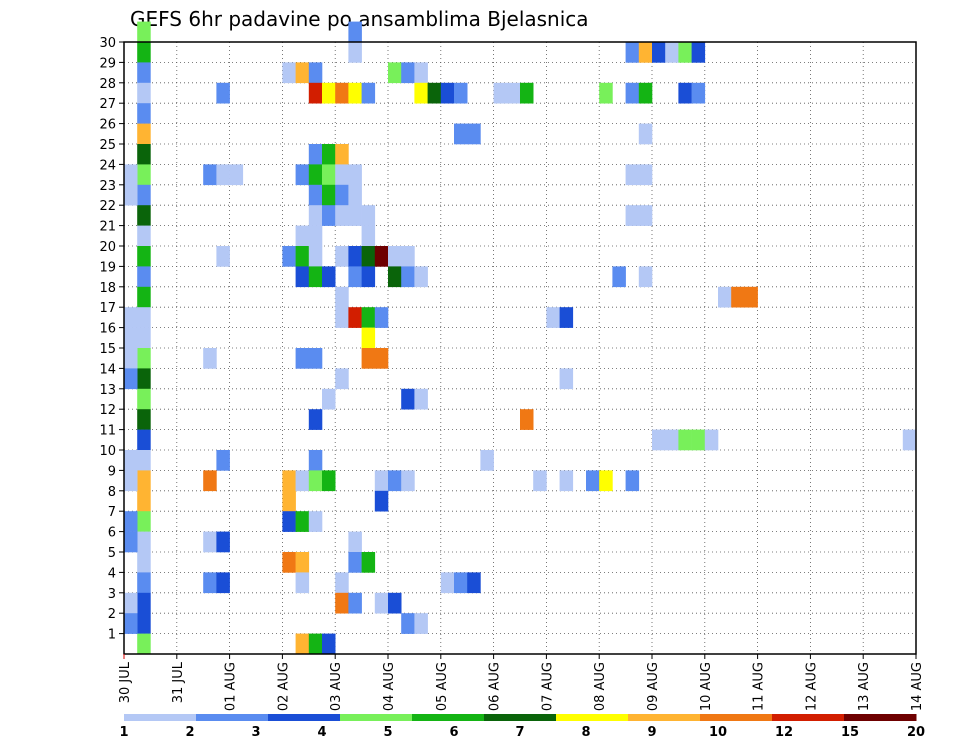 This screenshot has height=746, width=960. I want to click on colorbar-label: 10, so click(718, 732).